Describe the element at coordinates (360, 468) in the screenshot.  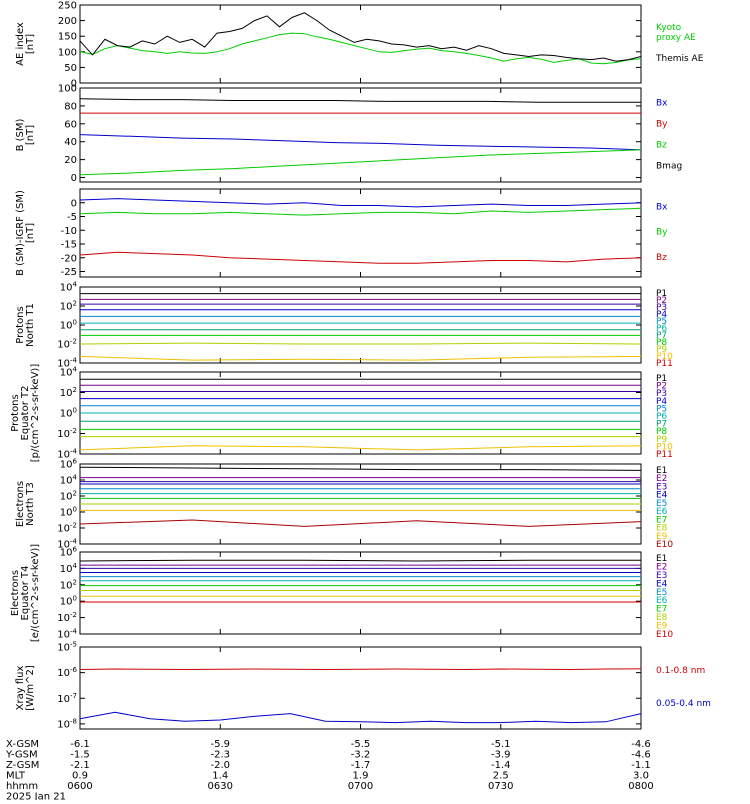
I see `series-line-e1` at that location.